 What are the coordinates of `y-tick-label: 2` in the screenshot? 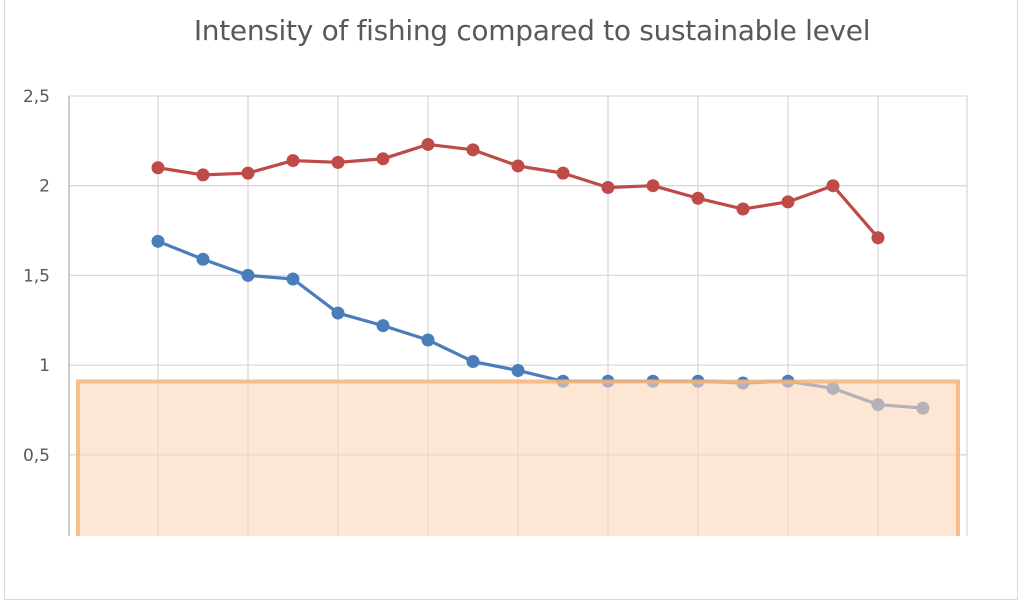 It's located at (44, 187).